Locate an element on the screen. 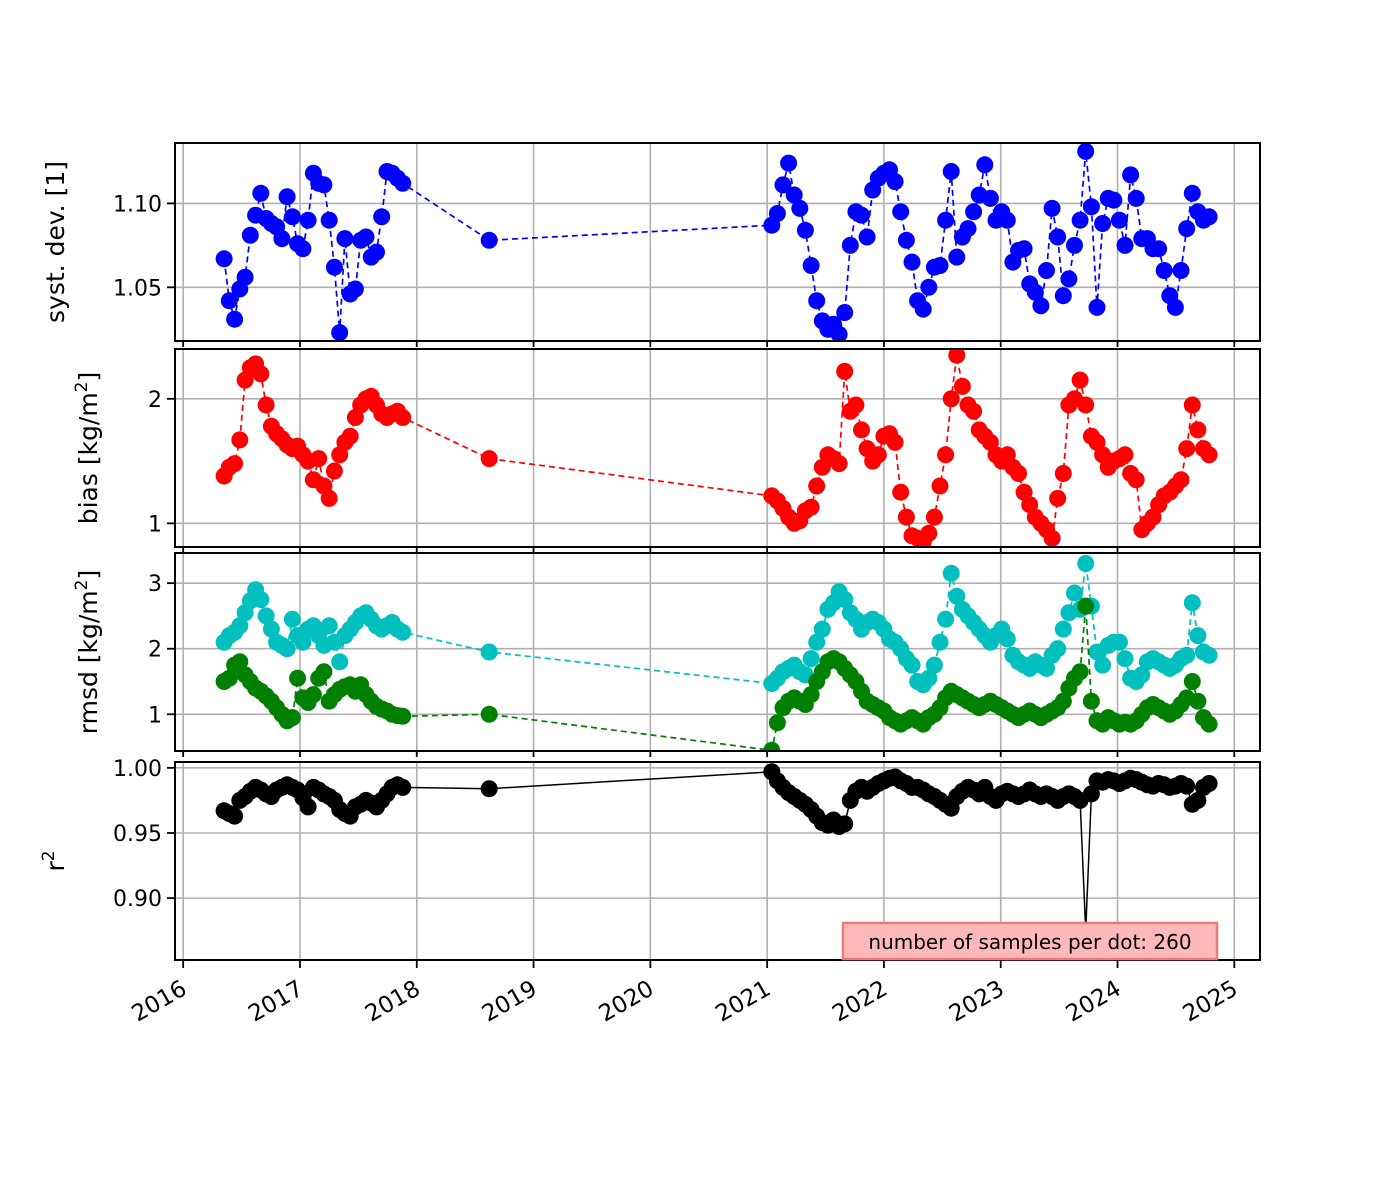 This screenshot has width=1400, height=1204. x-tick-label: 2017 is located at coordinates (276, 1002).